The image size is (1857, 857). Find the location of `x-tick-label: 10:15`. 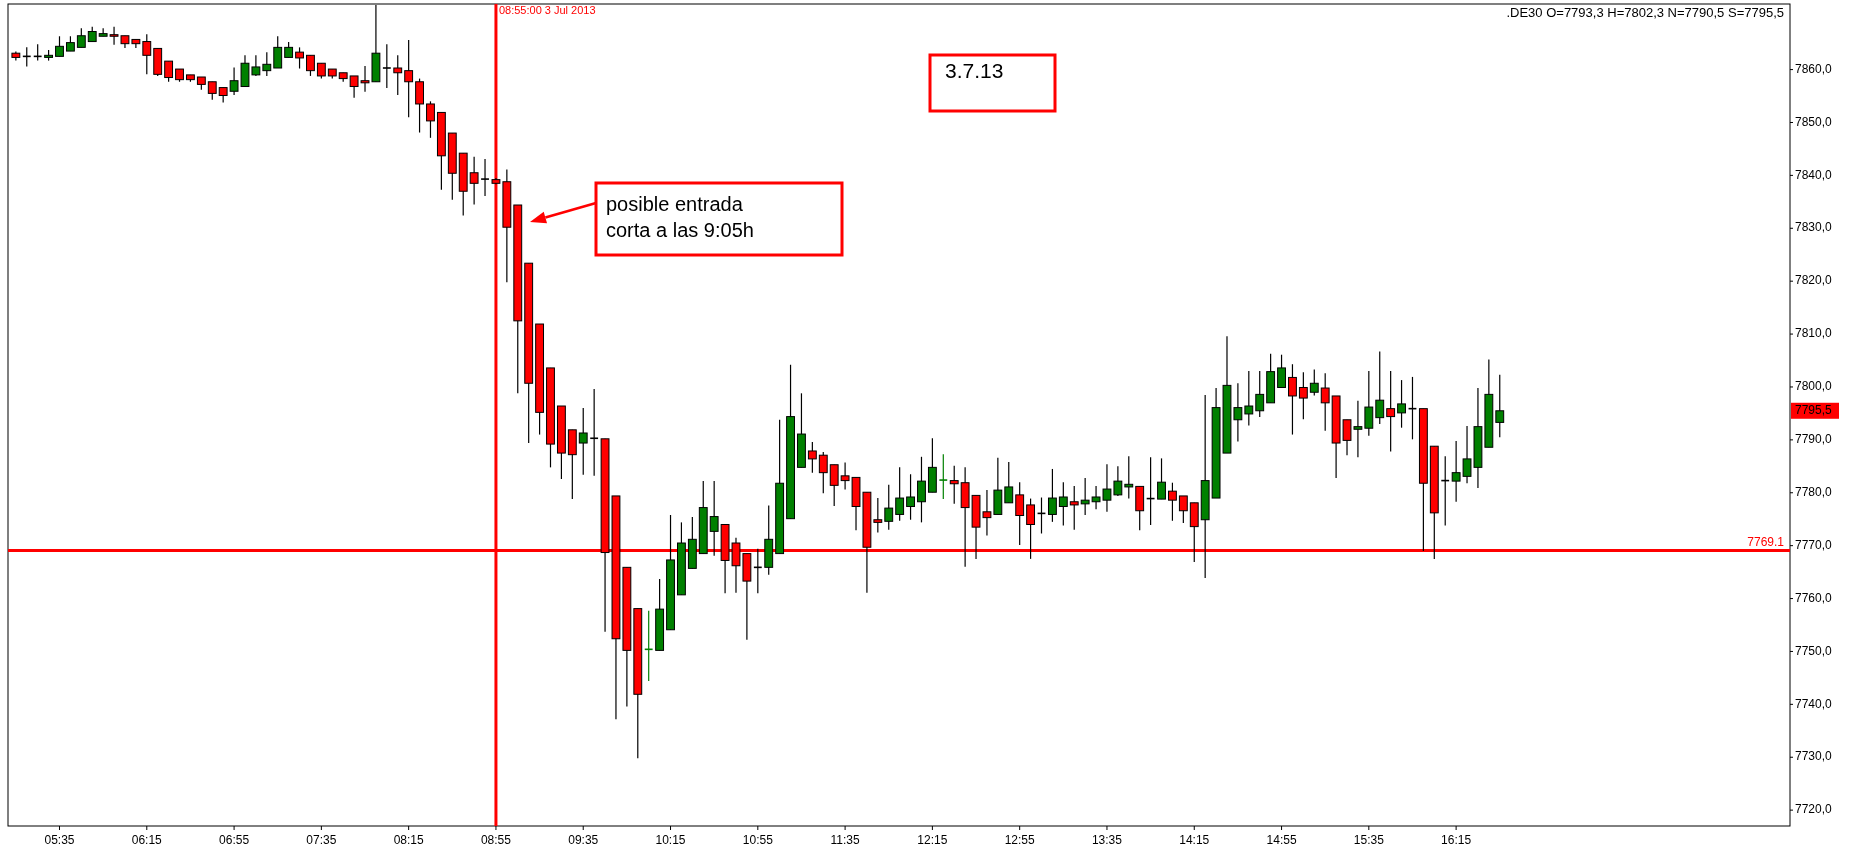

x-tick-label: 10:15 is located at coordinates (670, 839).